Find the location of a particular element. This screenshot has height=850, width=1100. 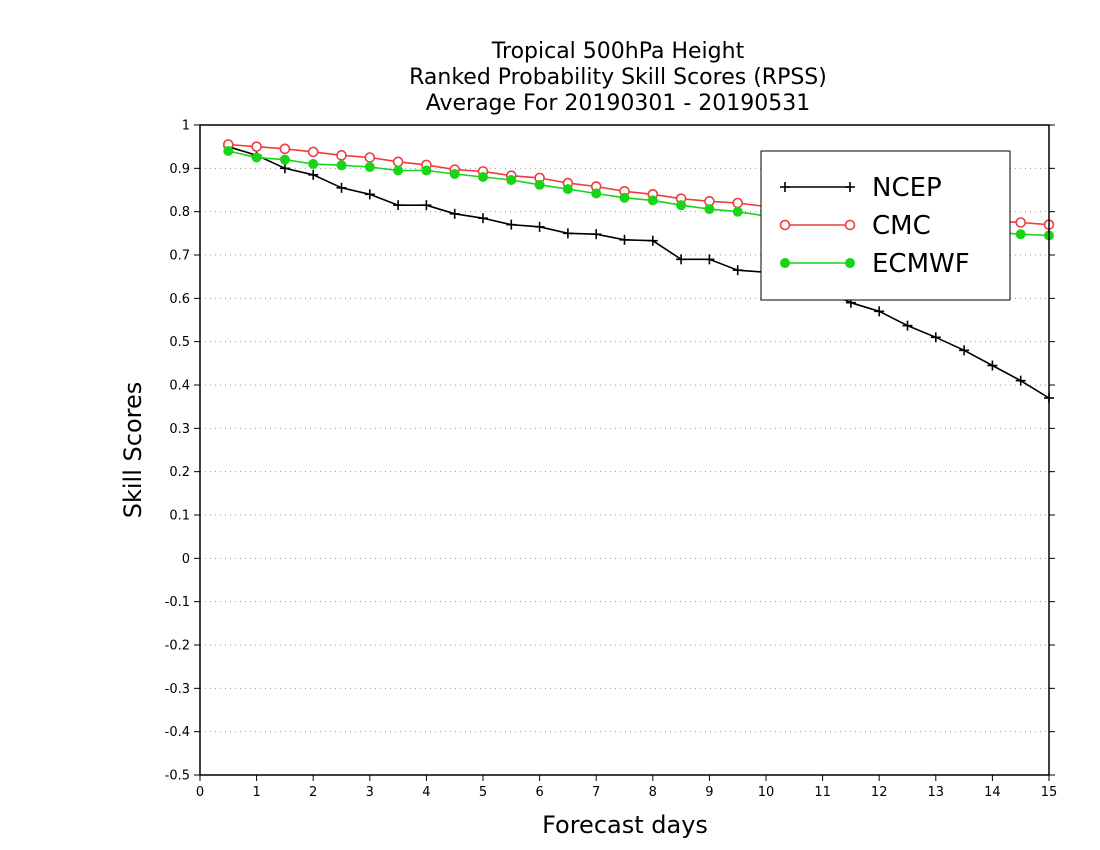

x-tick-label: 9 is located at coordinates (709, 792).